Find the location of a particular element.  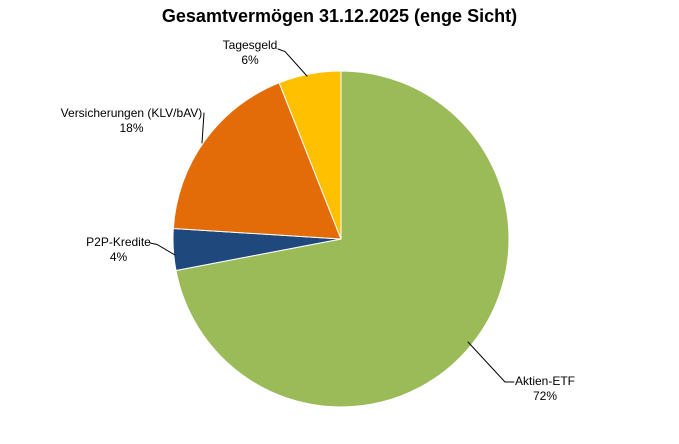

slice-percent-text: 72% is located at coordinates (545, 396).